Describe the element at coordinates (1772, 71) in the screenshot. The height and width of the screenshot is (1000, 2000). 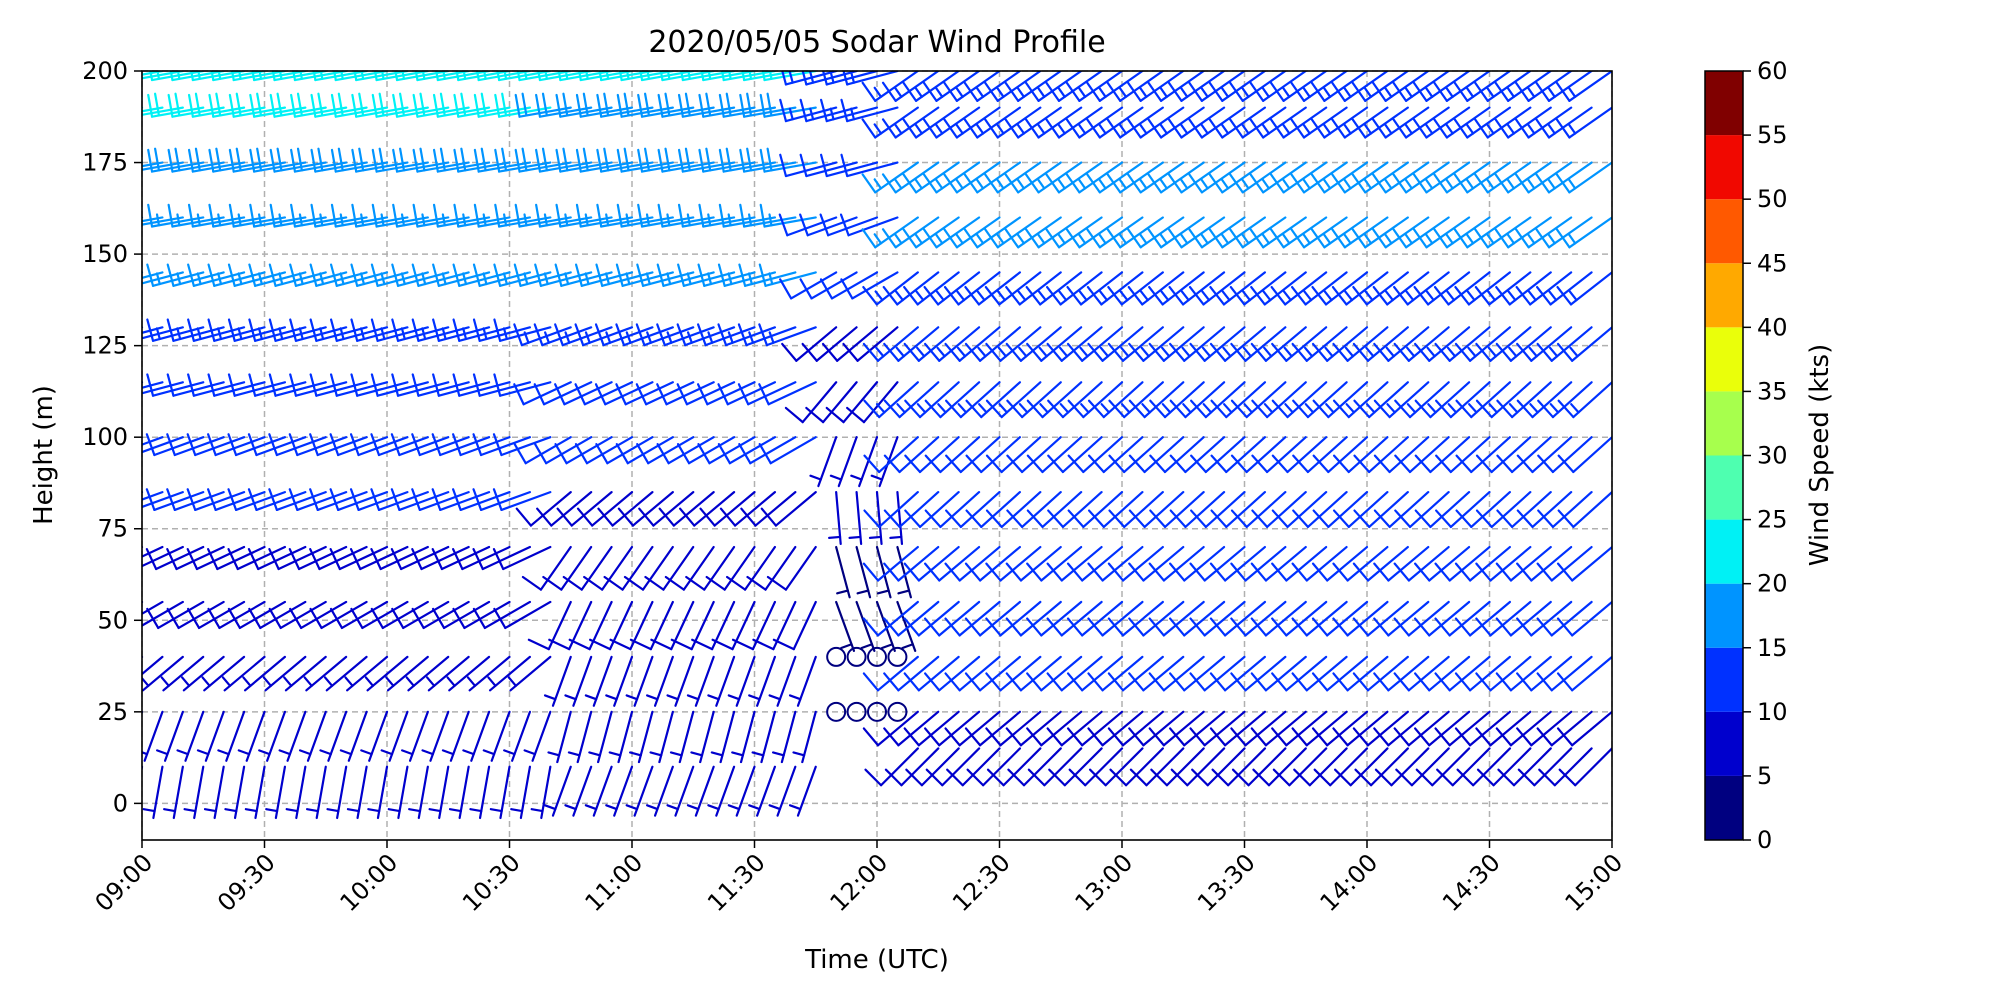
I see `colorbar-tick-label: 60` at that location.